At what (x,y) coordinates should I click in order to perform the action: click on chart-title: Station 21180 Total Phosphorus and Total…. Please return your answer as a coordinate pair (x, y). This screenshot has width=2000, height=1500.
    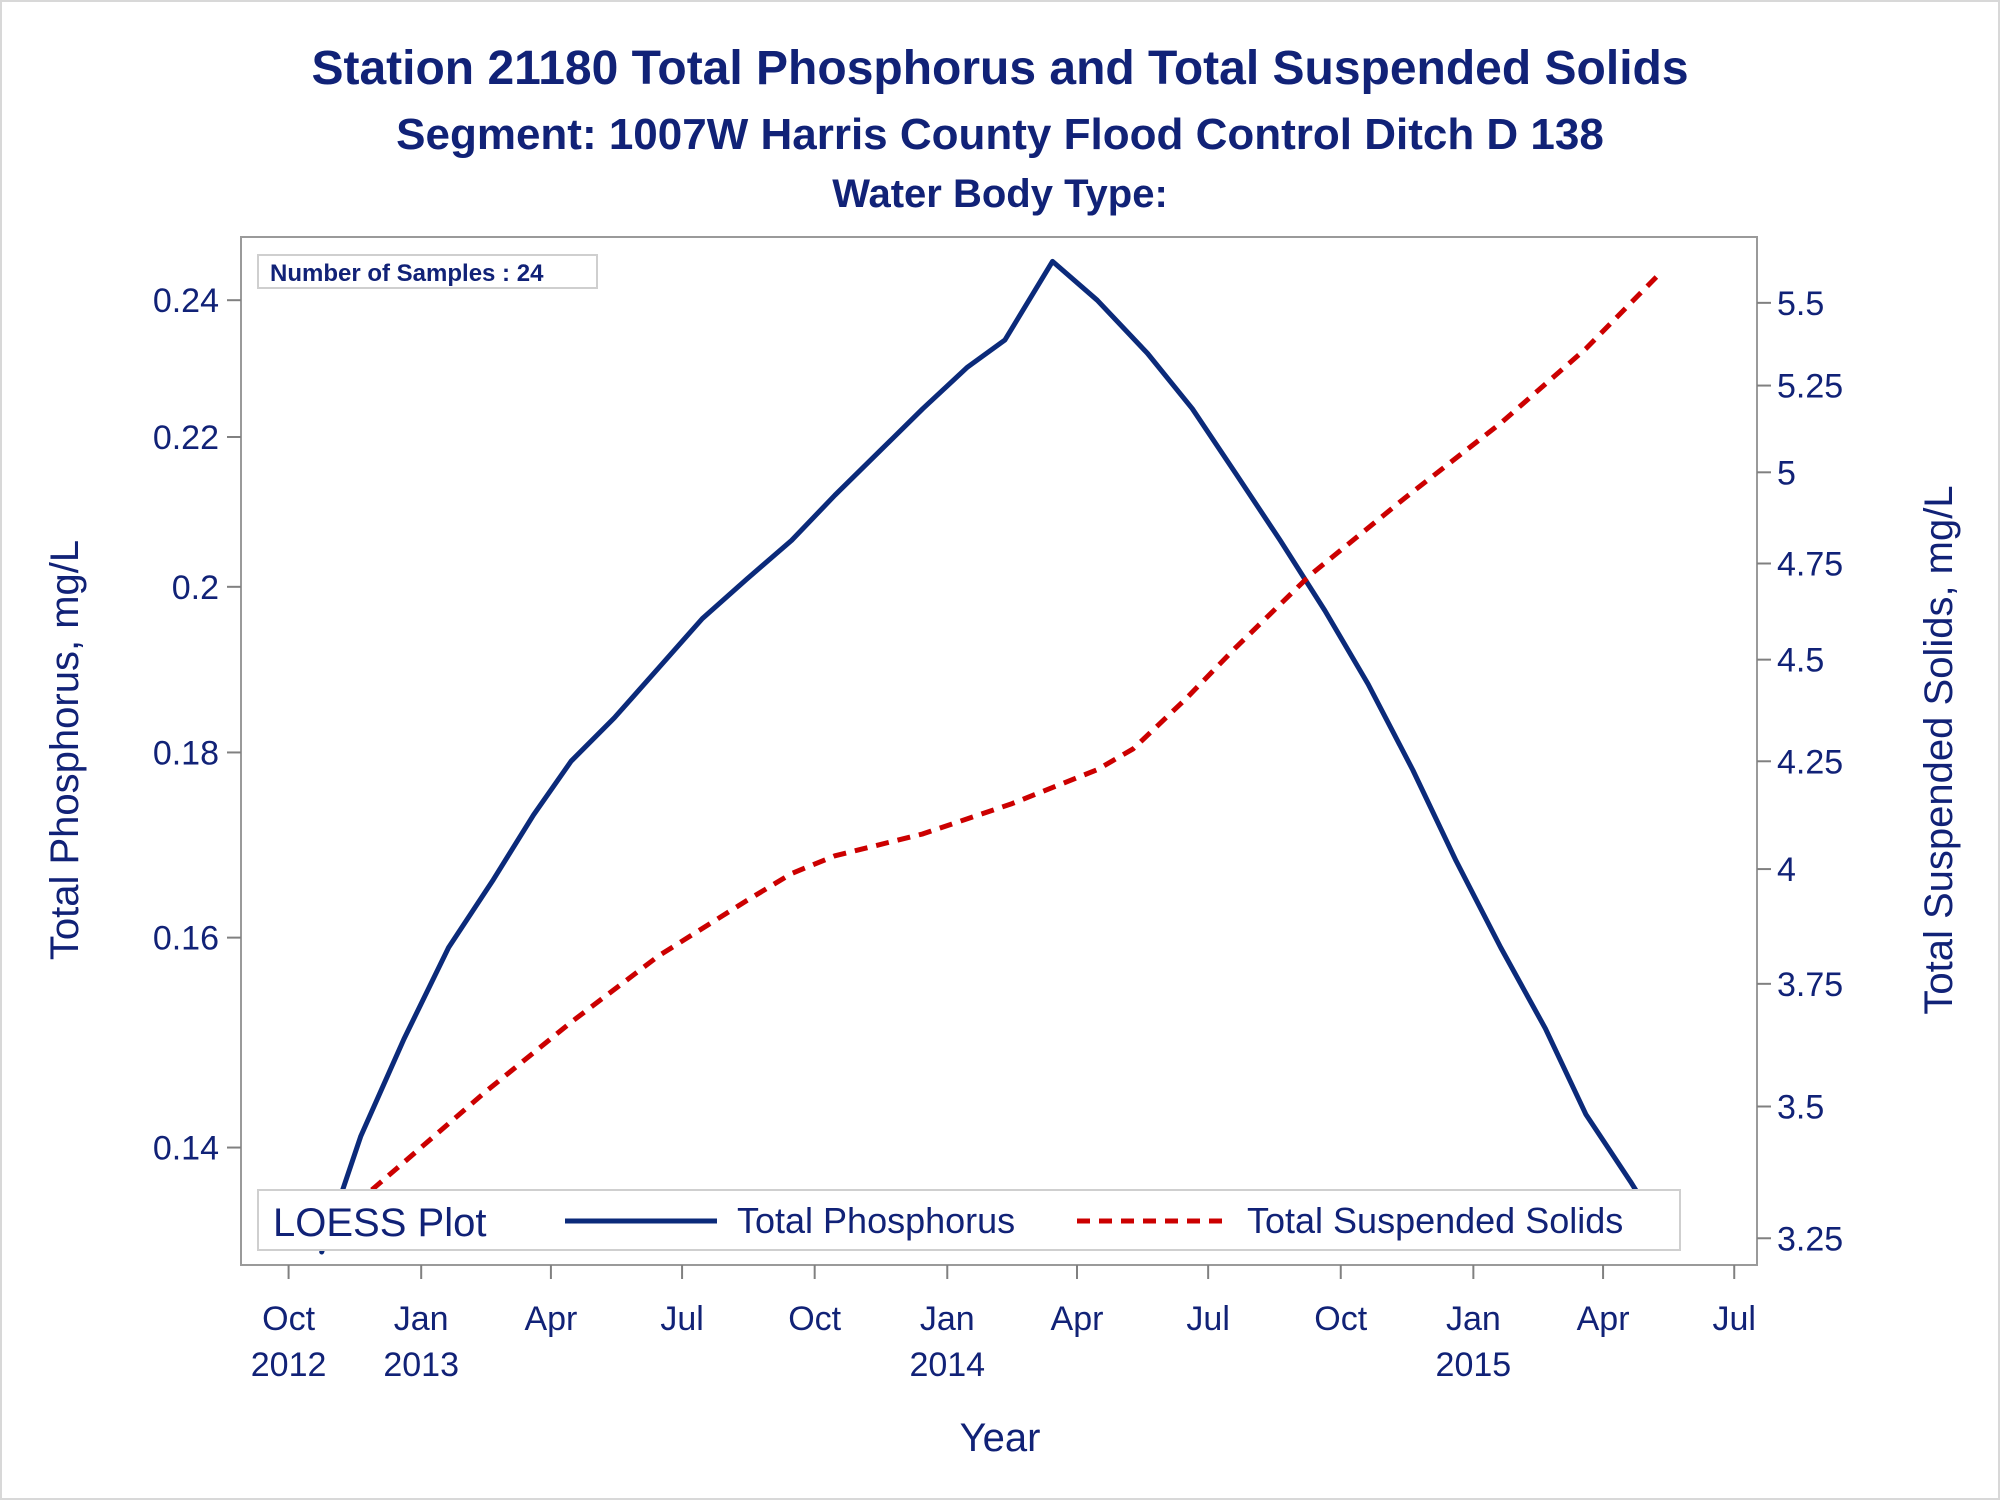
    Looking at the image, I should click on (999, 68).